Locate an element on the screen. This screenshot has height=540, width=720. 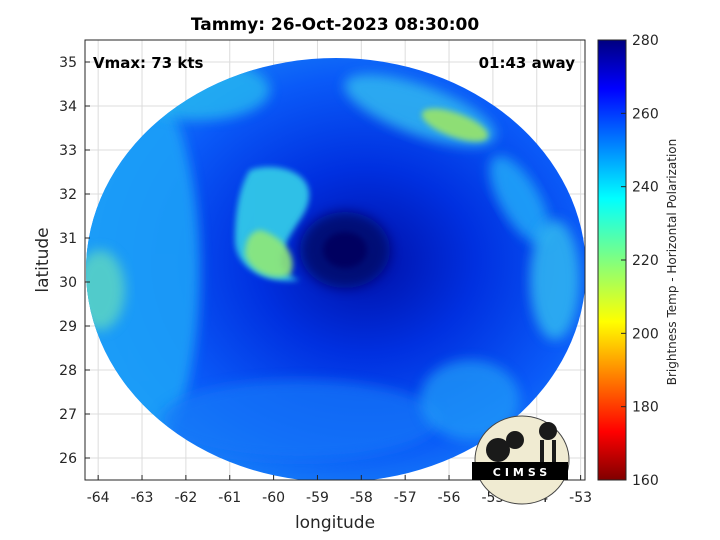
x-axis-title: longitude is located at coordinates (335, 523).